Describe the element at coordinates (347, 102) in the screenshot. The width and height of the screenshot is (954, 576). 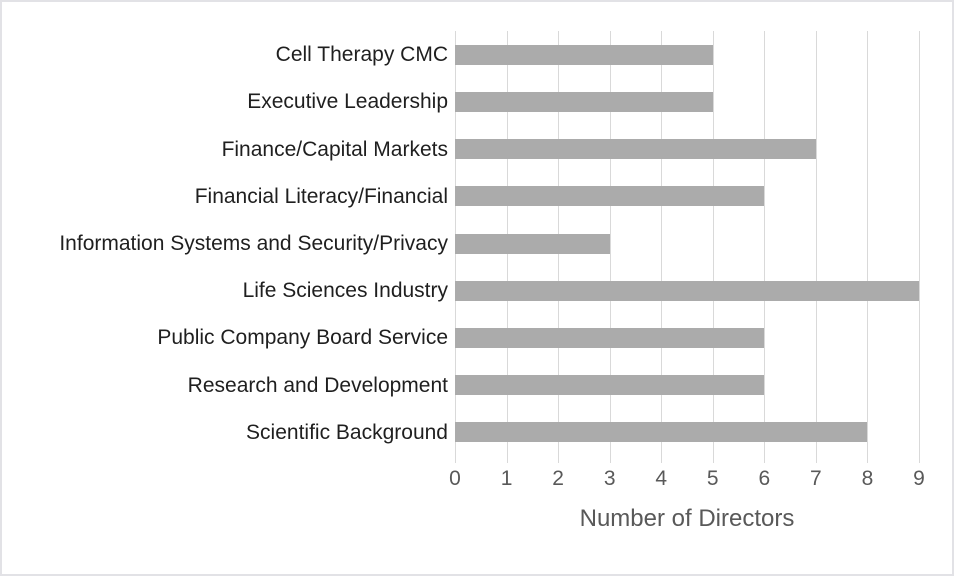
I see `category-label: Executive Leadership` at that location.